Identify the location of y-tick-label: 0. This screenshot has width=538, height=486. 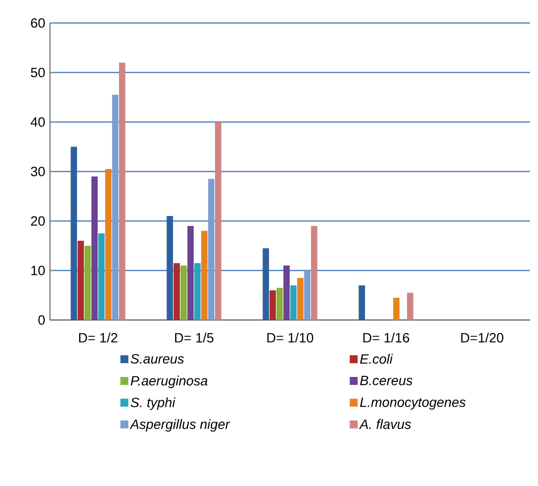
(41, 320).